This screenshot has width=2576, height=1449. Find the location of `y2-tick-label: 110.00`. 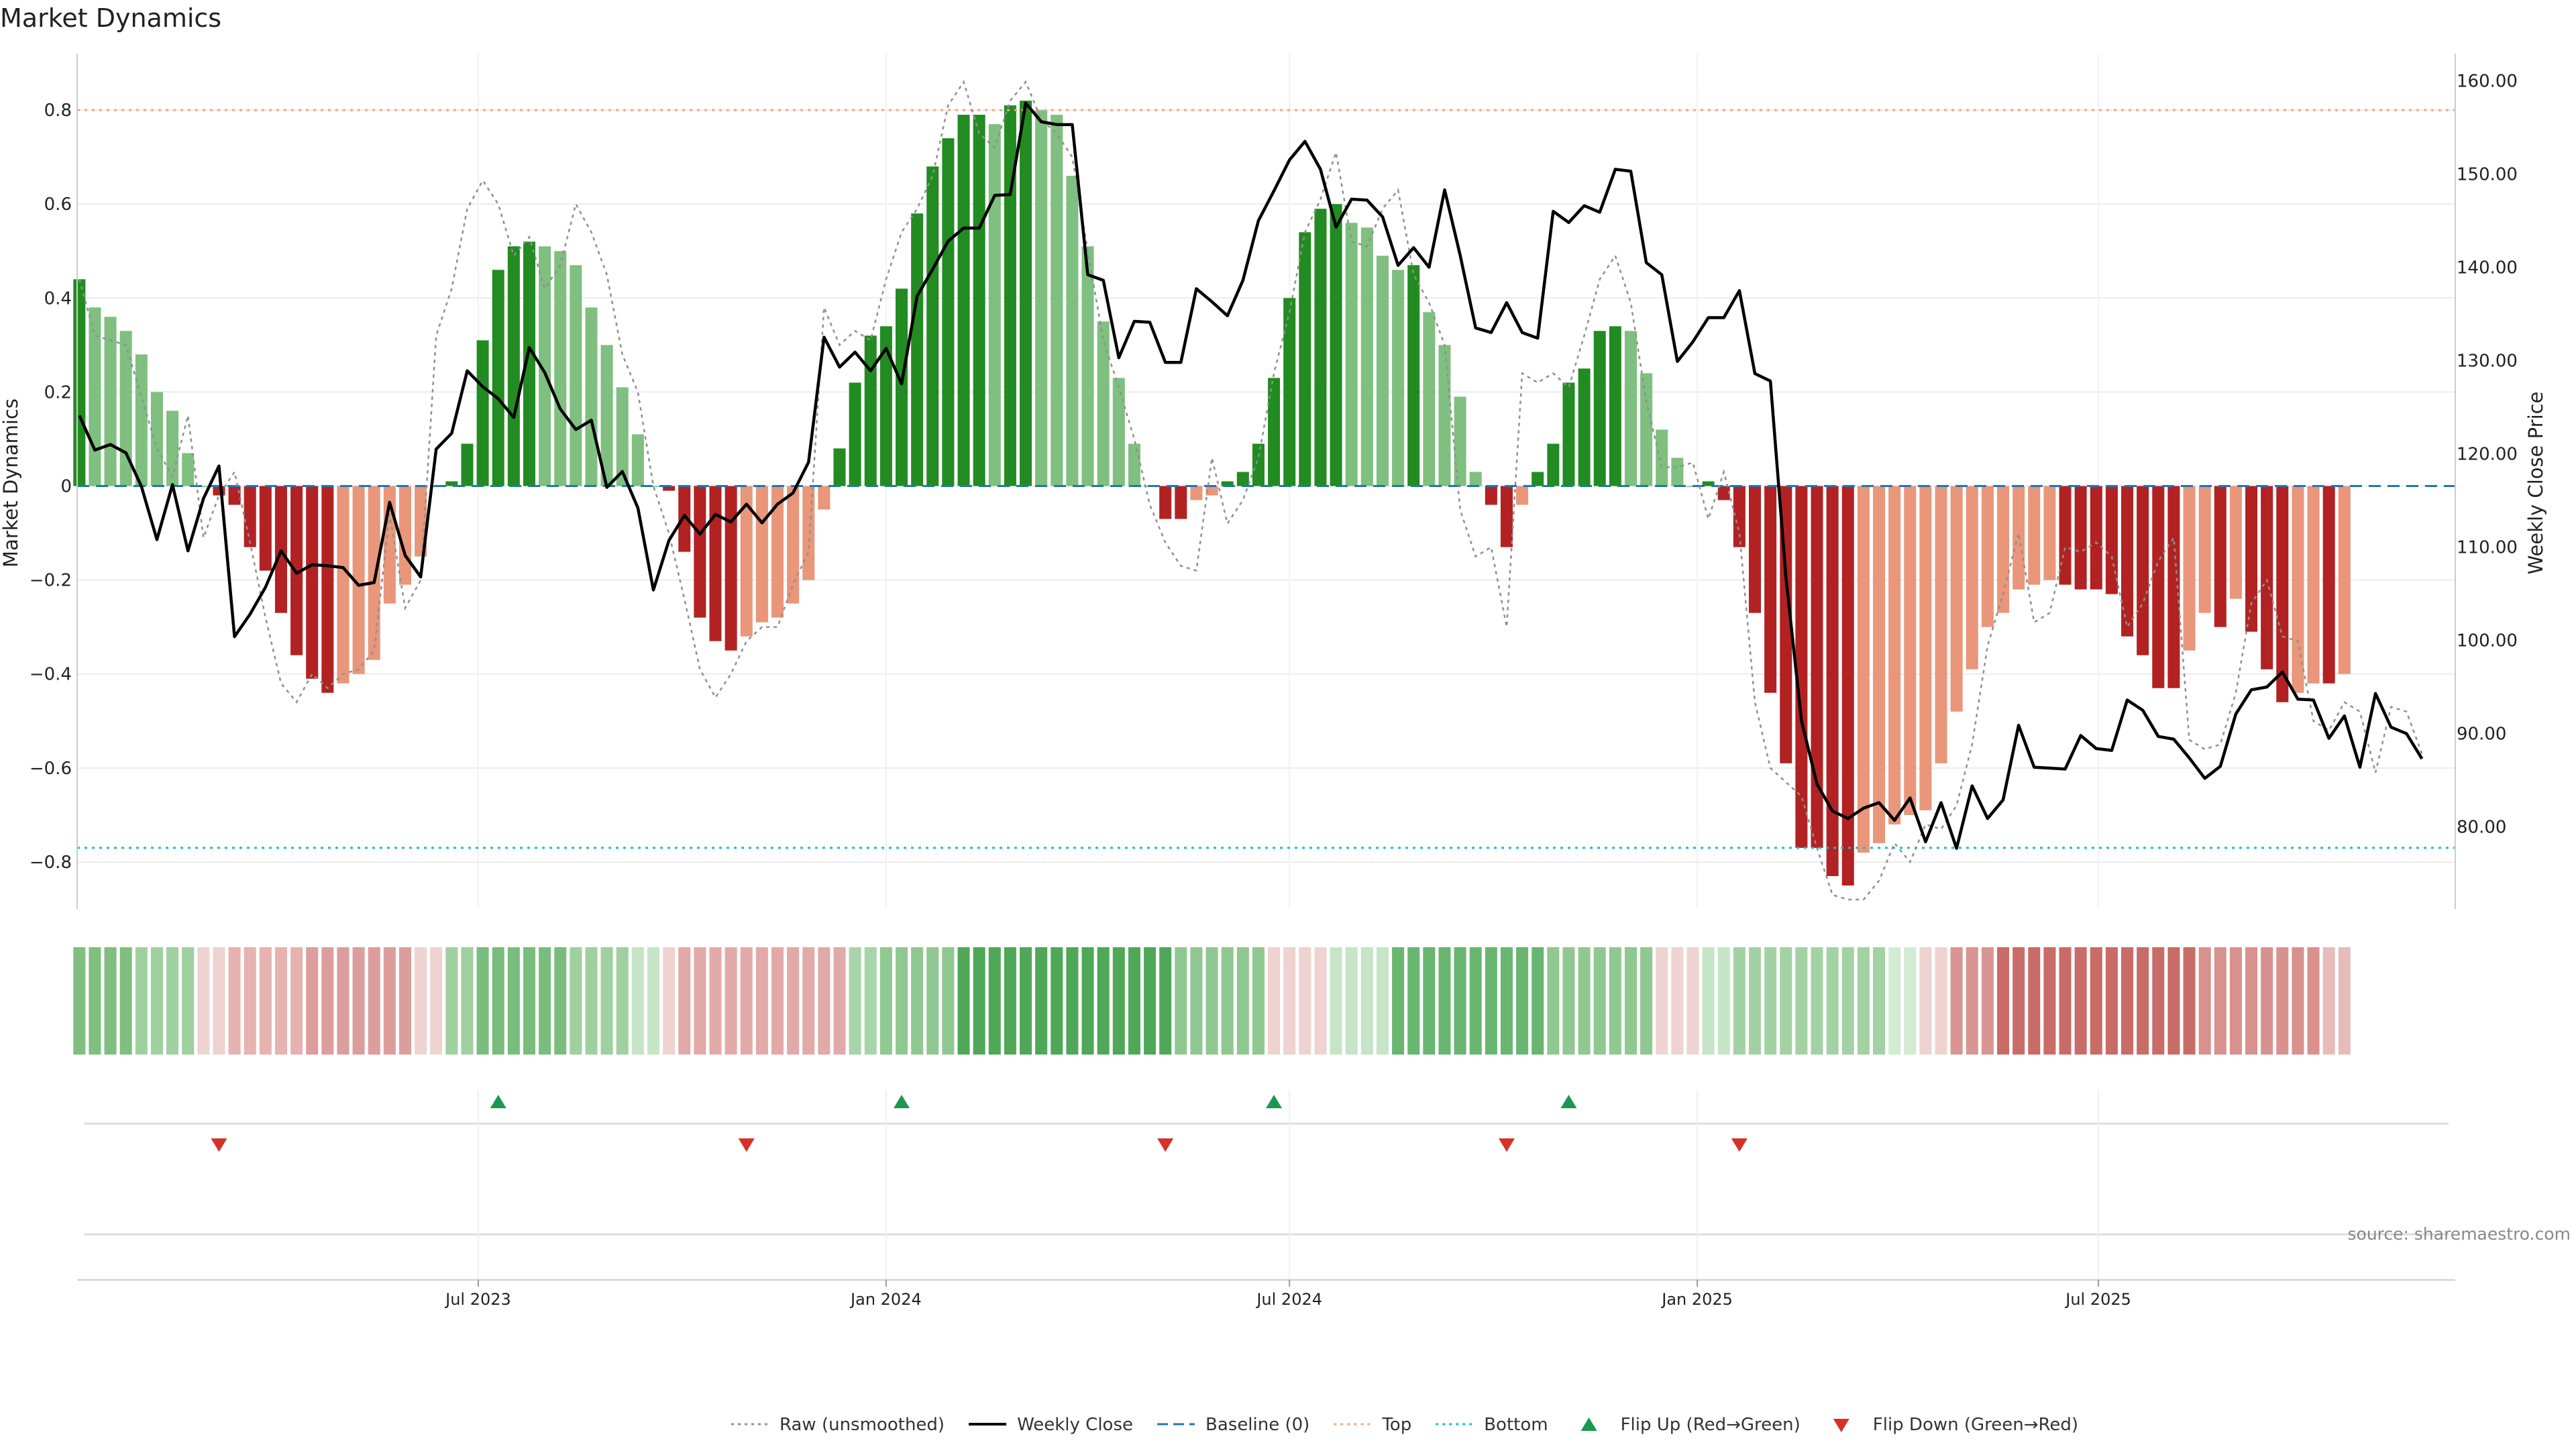

y2-tick-label: 110.00 is located at coordinates (2487, 548).